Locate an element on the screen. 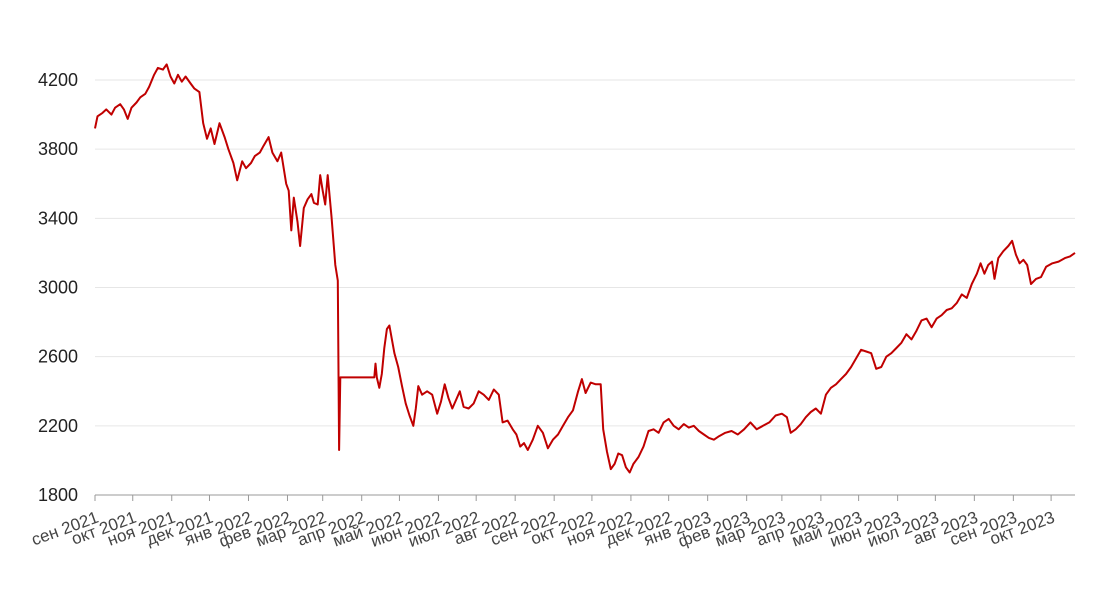 The image size is (1100, 590). y-axis-ticks: 1800 2200 2600 3000 3400 3800 4200 is located at coordinates (58, 287).